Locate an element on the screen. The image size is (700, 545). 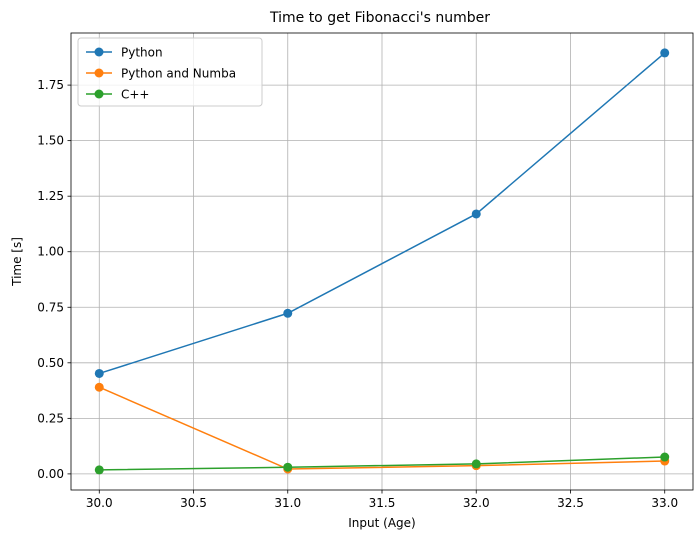
legend: Python Python and Numba C++ is located at coordinates (170, 72).